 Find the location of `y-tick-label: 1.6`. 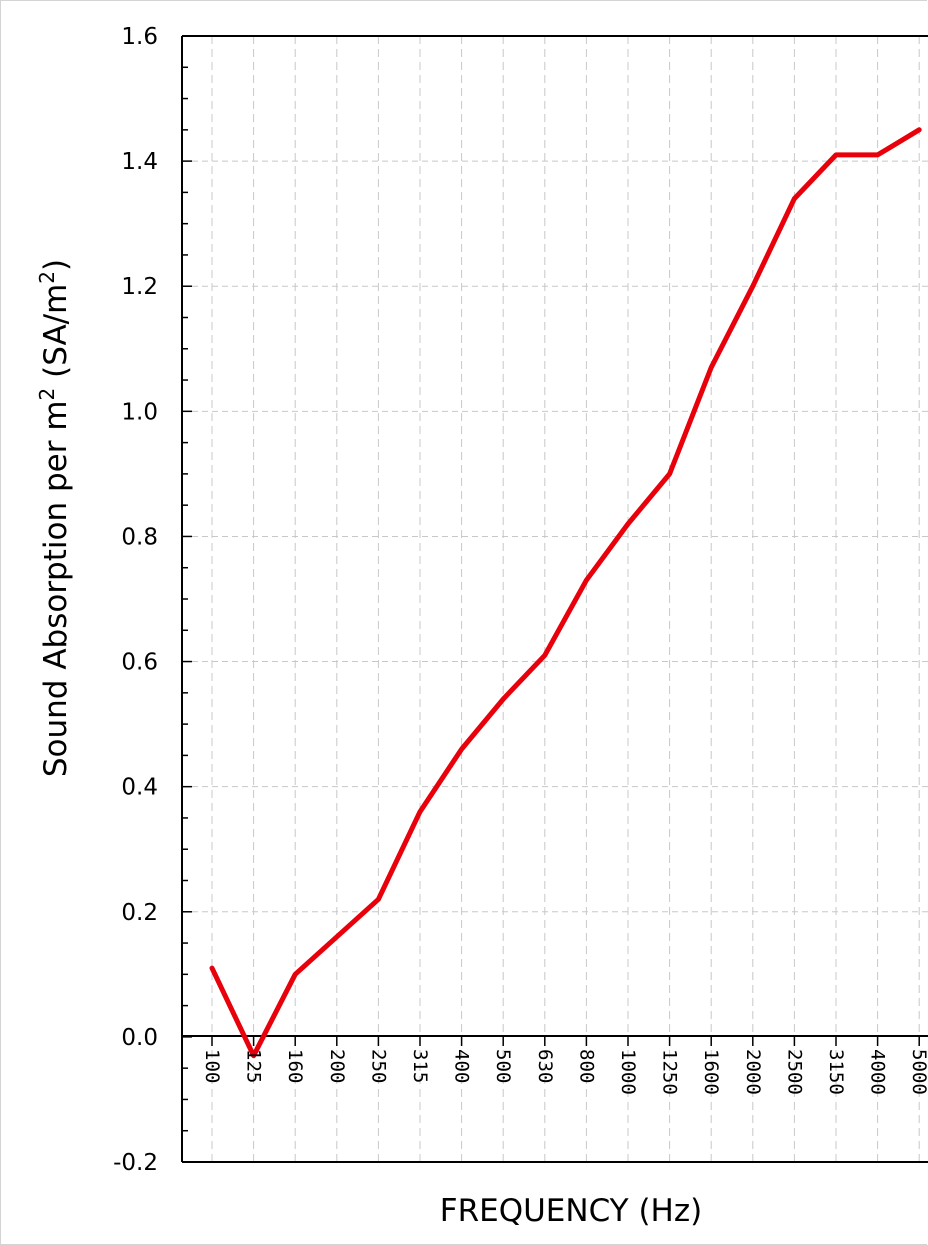

y-tick-label: 1.6 is located at coordinates (139, 37).